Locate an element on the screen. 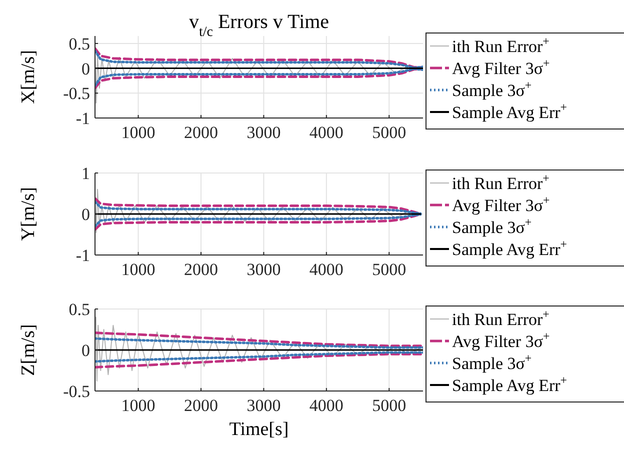 This screenshot has width=624, height=452. y-tick-label: 1 is located at coordinates (86, 173).